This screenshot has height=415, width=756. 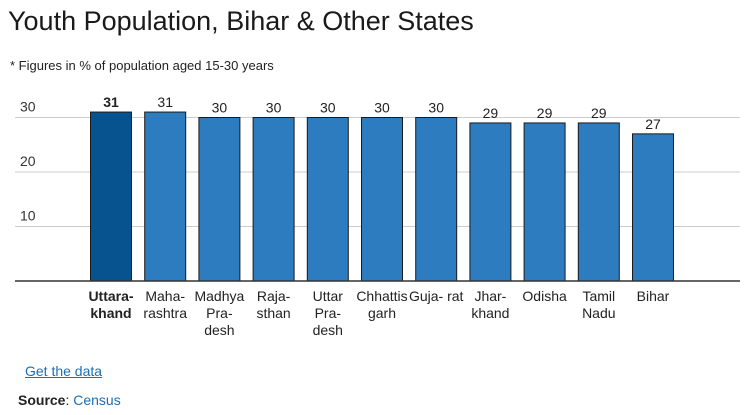 I want to click on x-tick-label: Jhar-, so click(x=490, y=296).